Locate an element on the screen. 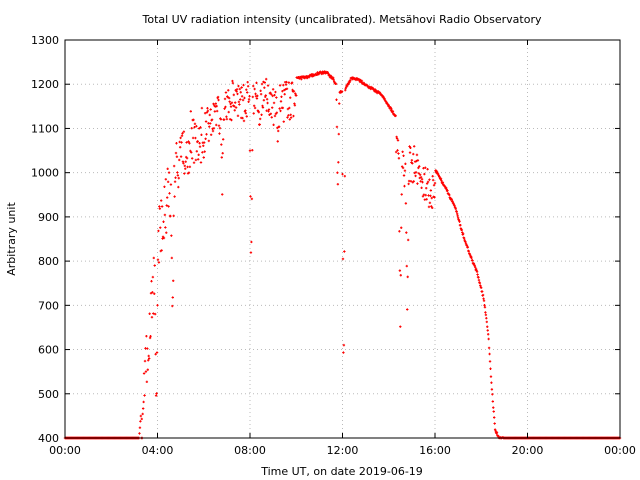  y-tick-label: 1200 is located at coordinates (45, 84).